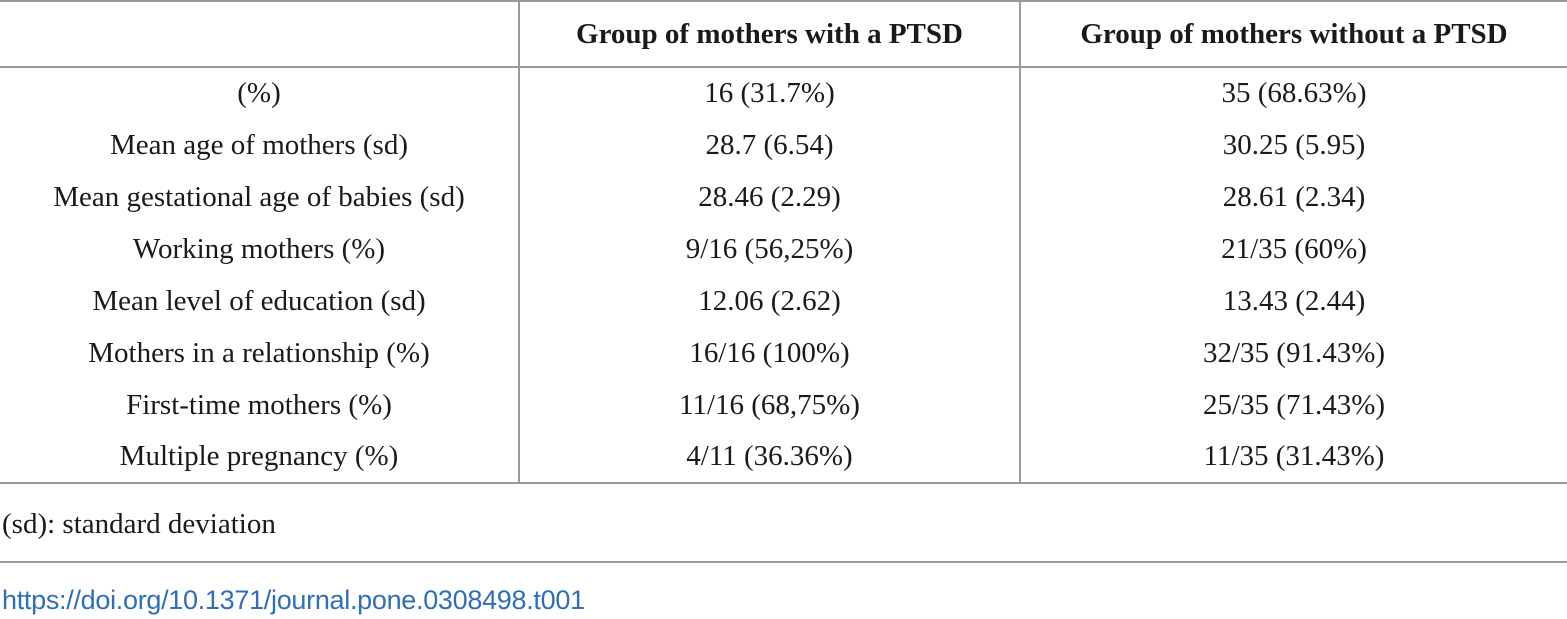  Describe the element at coordinates (769, 93) in the screenshot. I see `cell-ptsd: 16 (31.7%)` at that location.